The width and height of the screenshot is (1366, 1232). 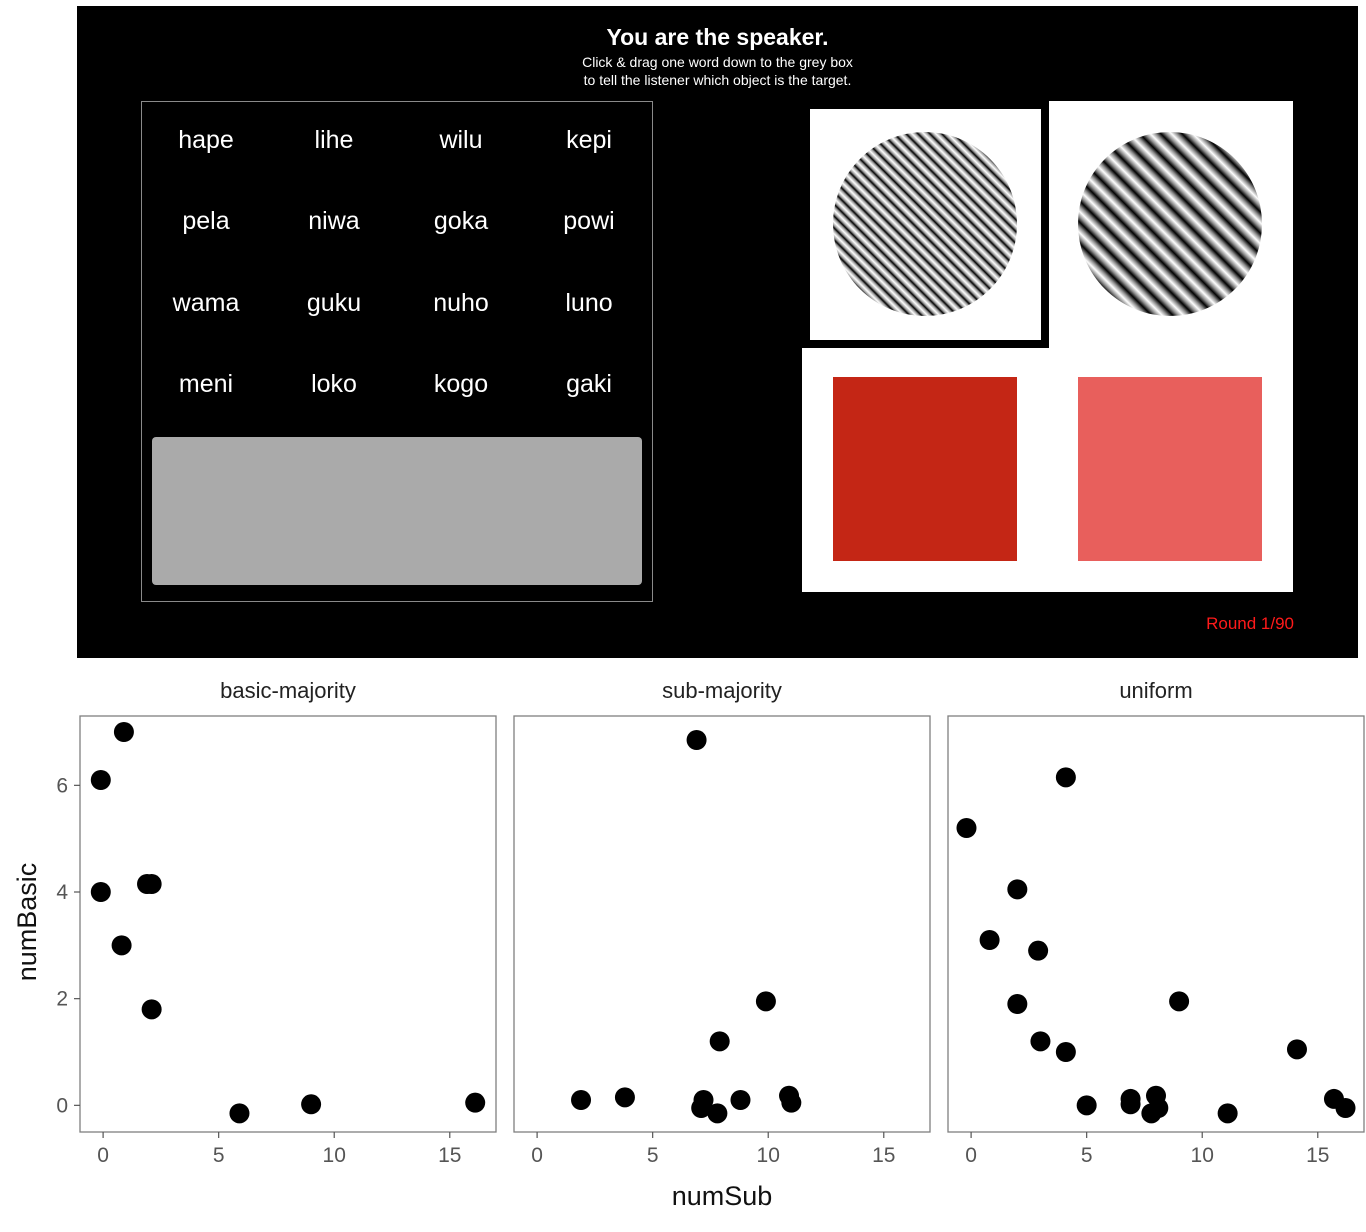 What do you see at coordinates (722, 1196) in the screenshot?
I see `x-axis-title: numSub` at bounding box center [722, 1196].